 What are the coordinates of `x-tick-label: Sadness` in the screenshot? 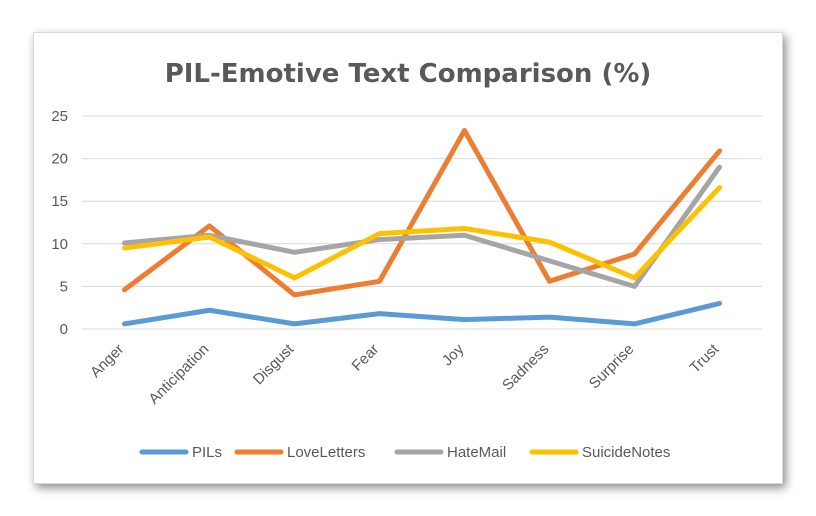 It's located at (525, 367).